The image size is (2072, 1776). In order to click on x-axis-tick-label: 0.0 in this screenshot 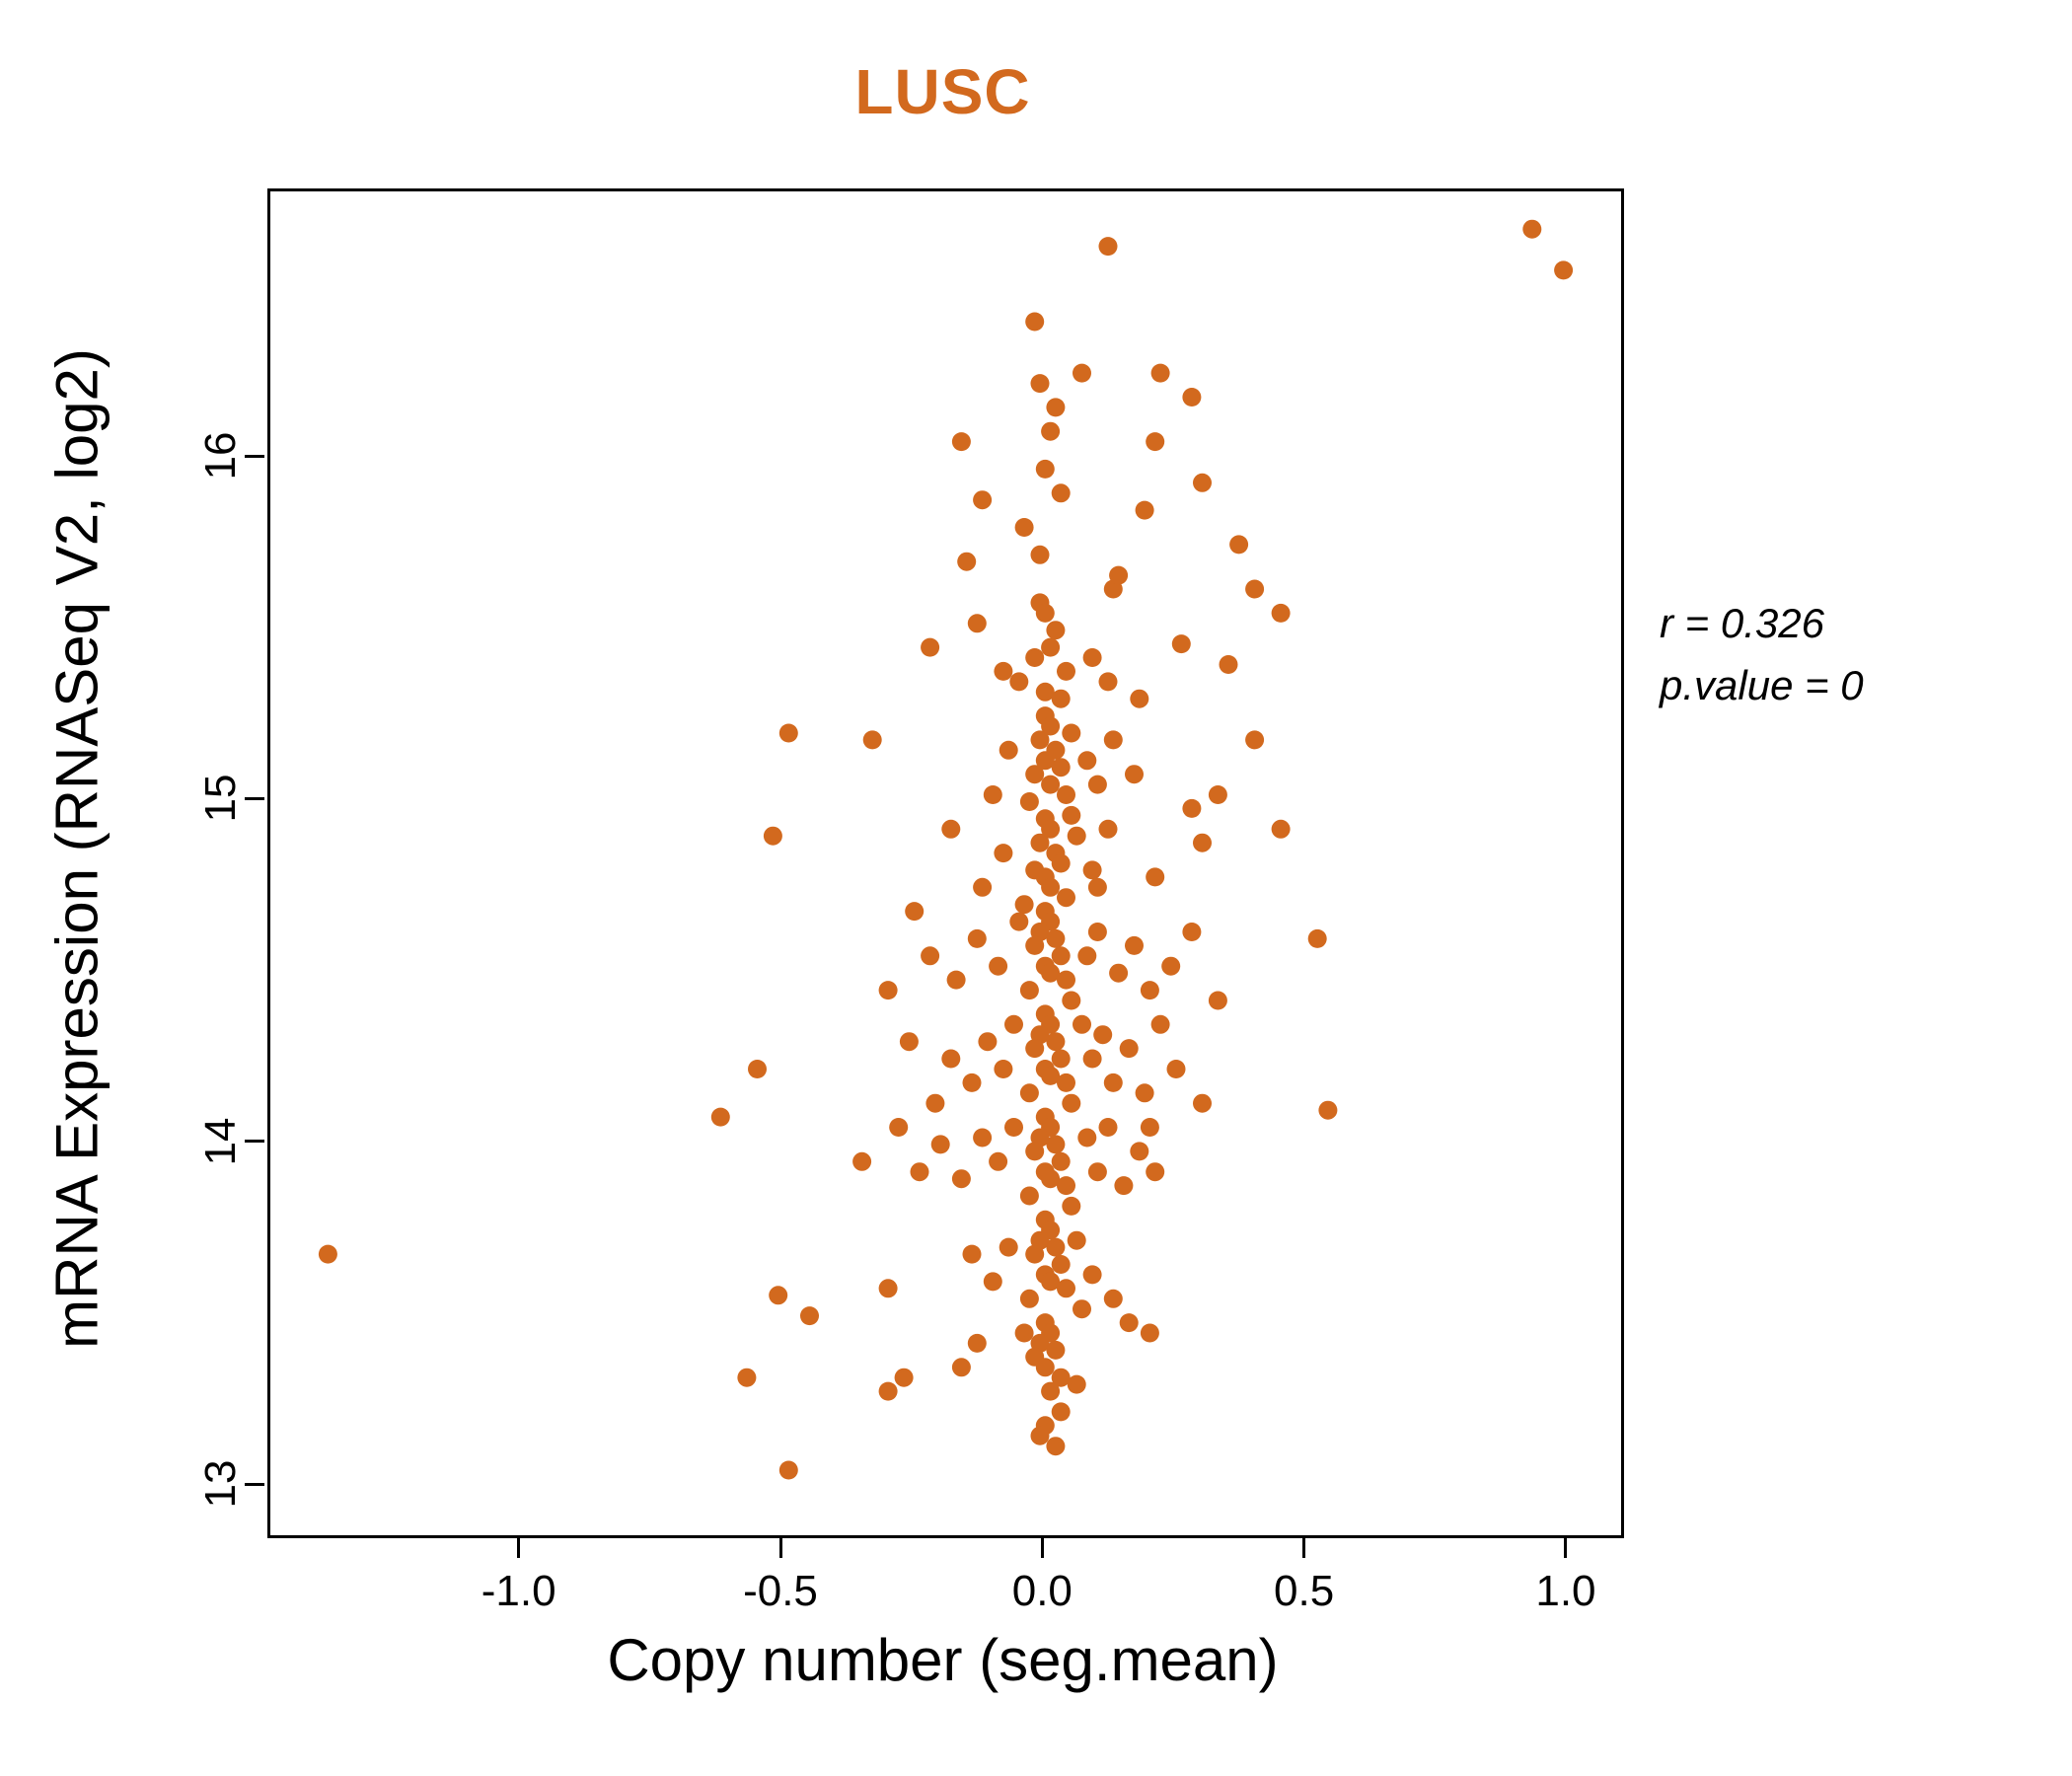, I will do `click(1042, 1591)`.